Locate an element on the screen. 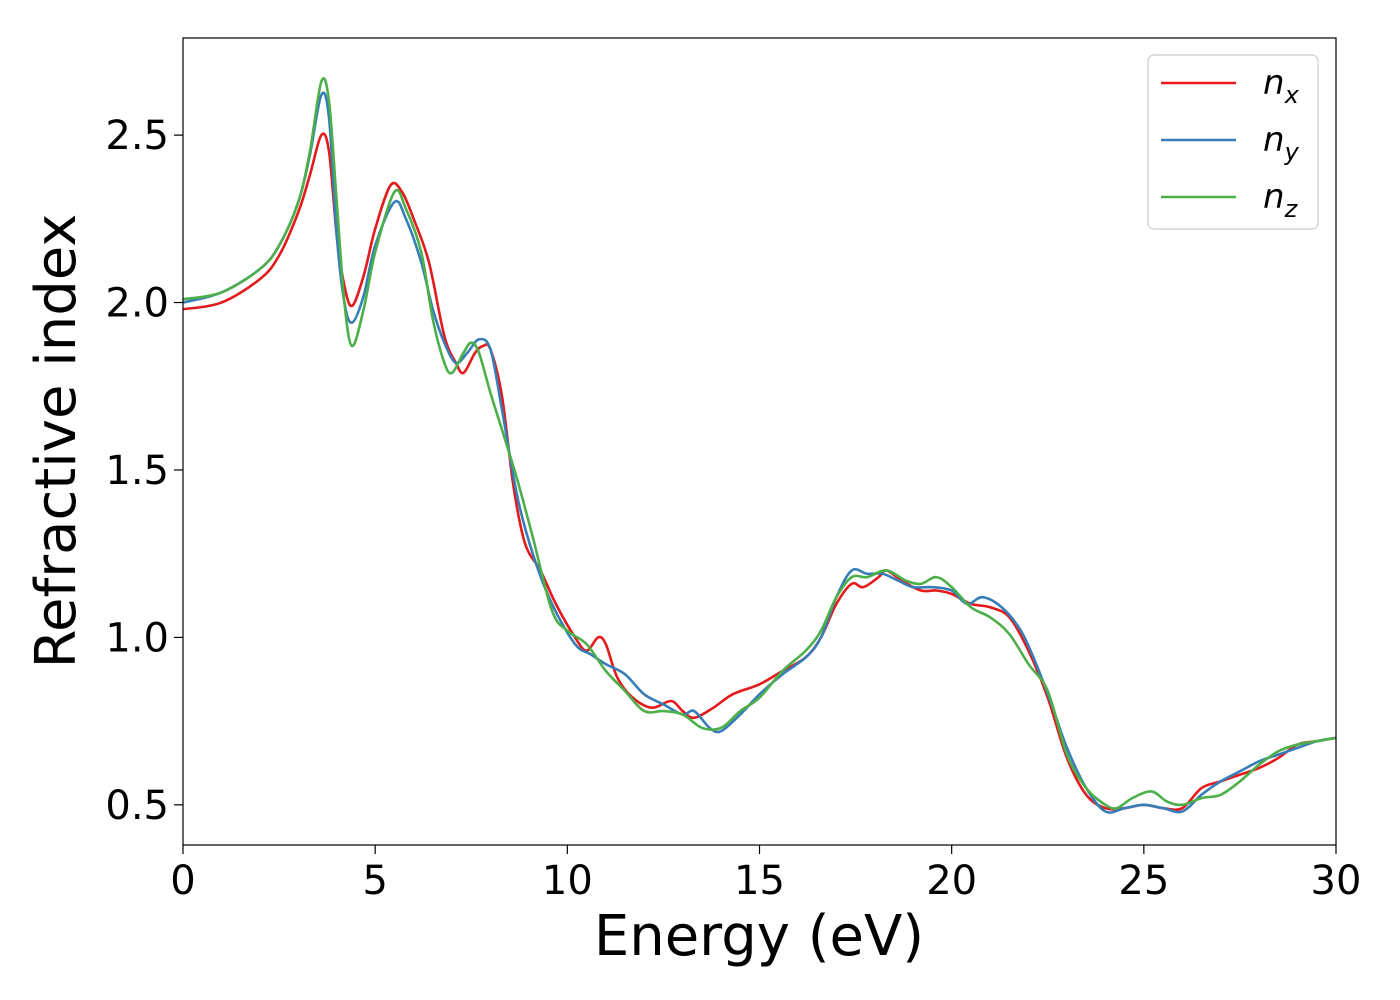  x-axis: 0 5 10 15 20 25 30 is located at coordinates (765, 874).